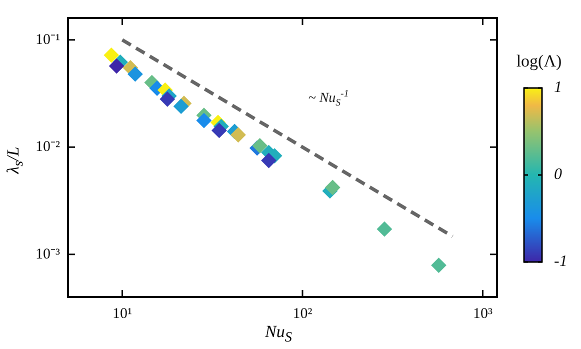  Describe the element at coordinates (48, 40) in the screenshot. I see `y-tick-label: 10⁻¹` at that location.